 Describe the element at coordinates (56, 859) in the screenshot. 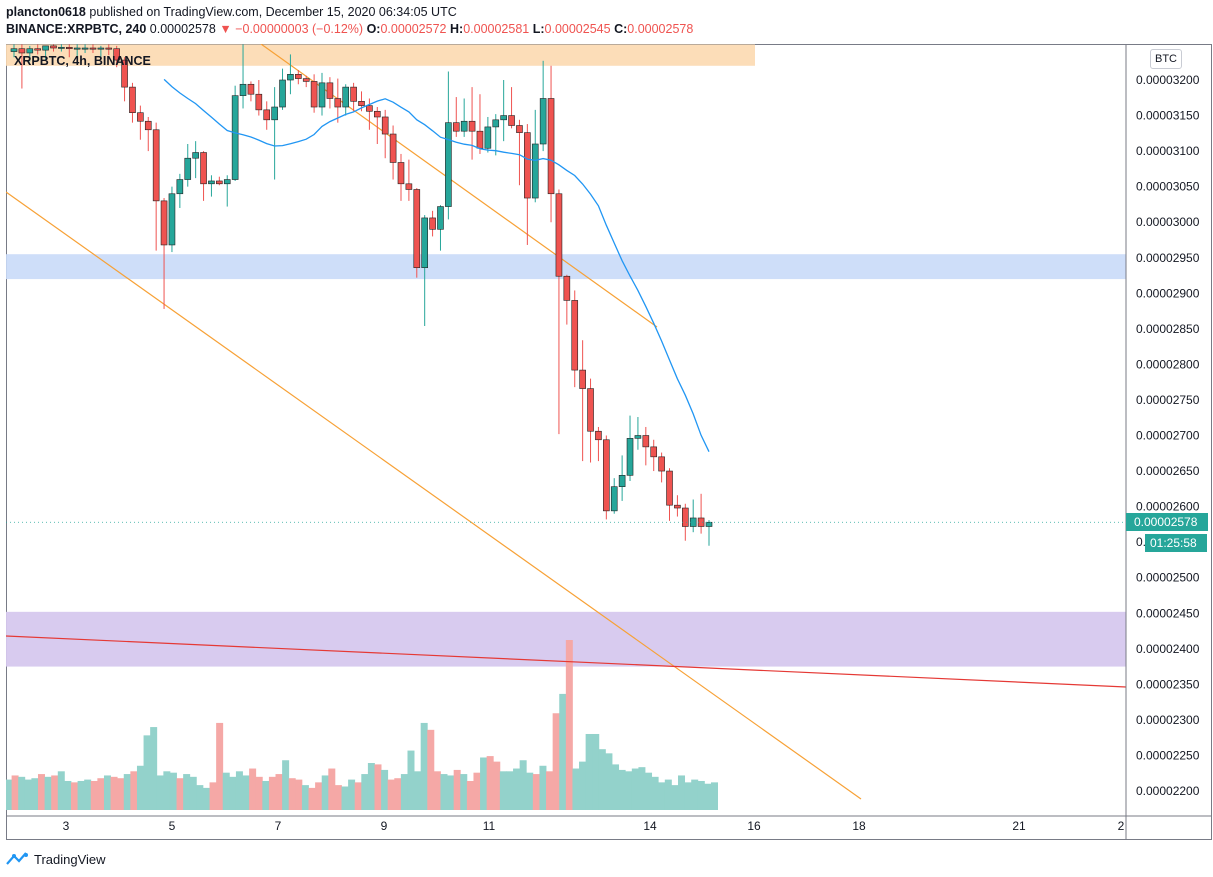

I see `tradingview-footer: TradingView` at that location.